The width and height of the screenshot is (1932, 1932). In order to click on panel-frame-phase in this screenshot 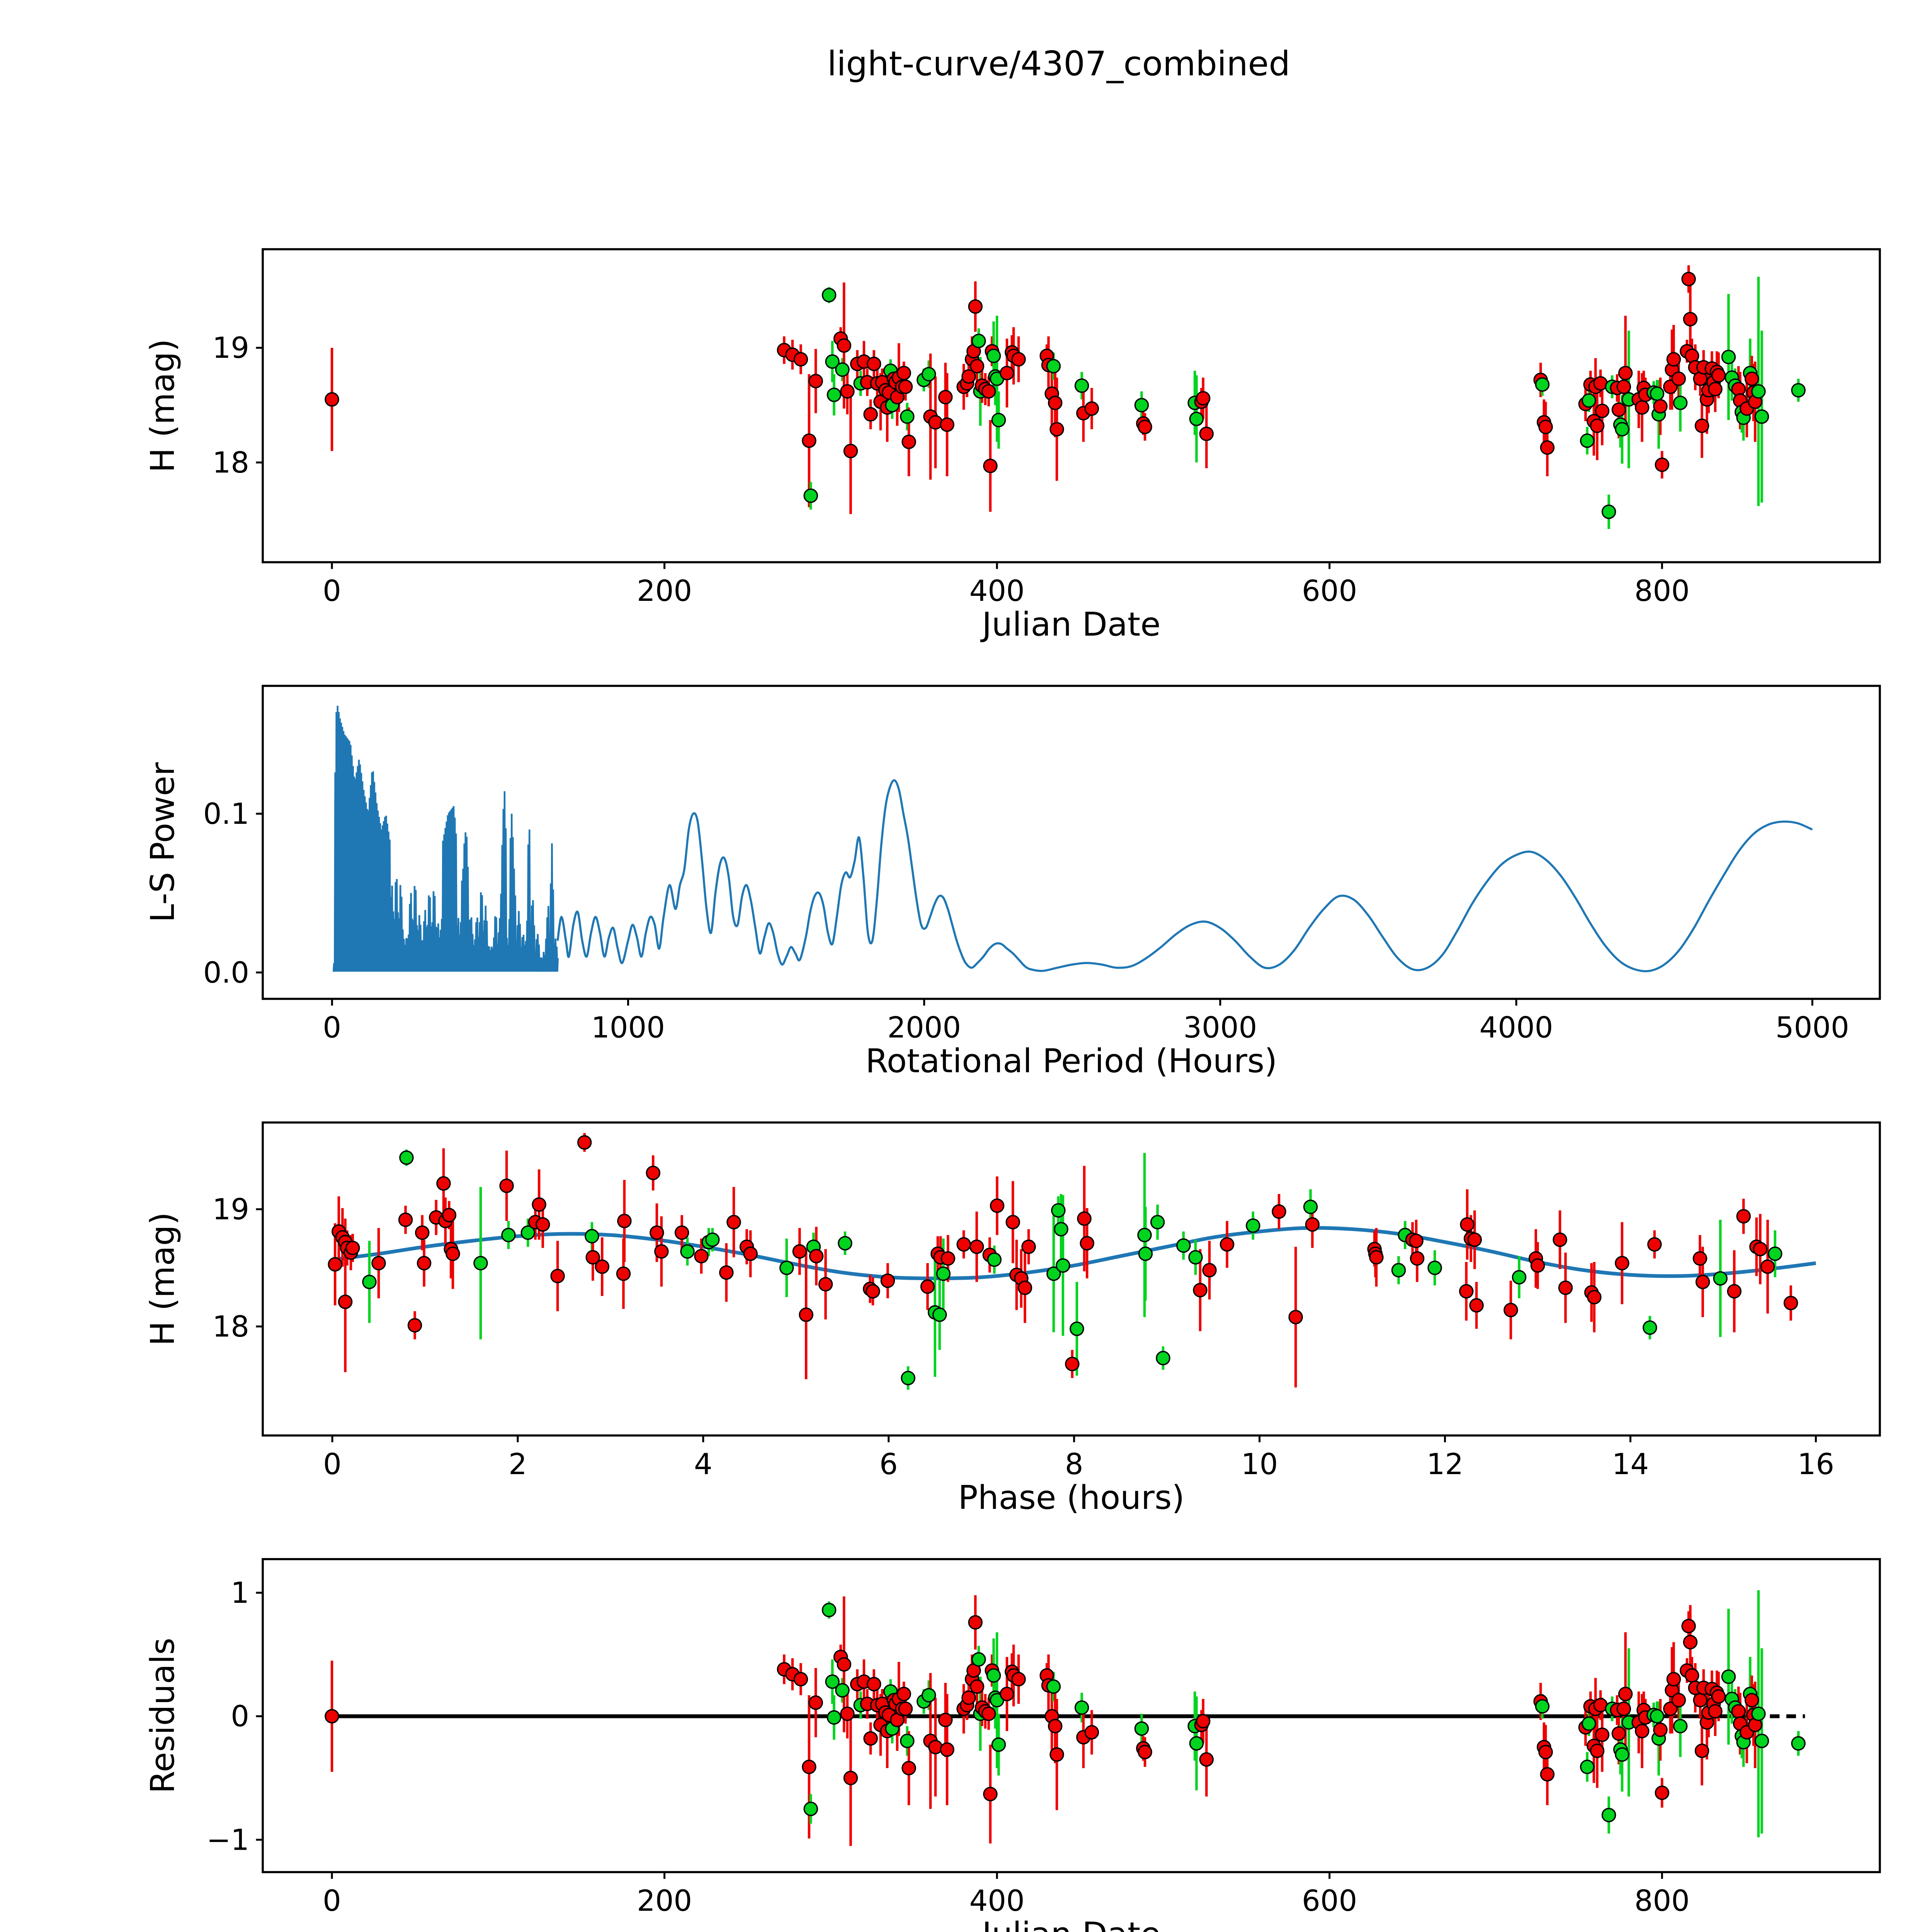, I will do `click(1071, 1279)`.